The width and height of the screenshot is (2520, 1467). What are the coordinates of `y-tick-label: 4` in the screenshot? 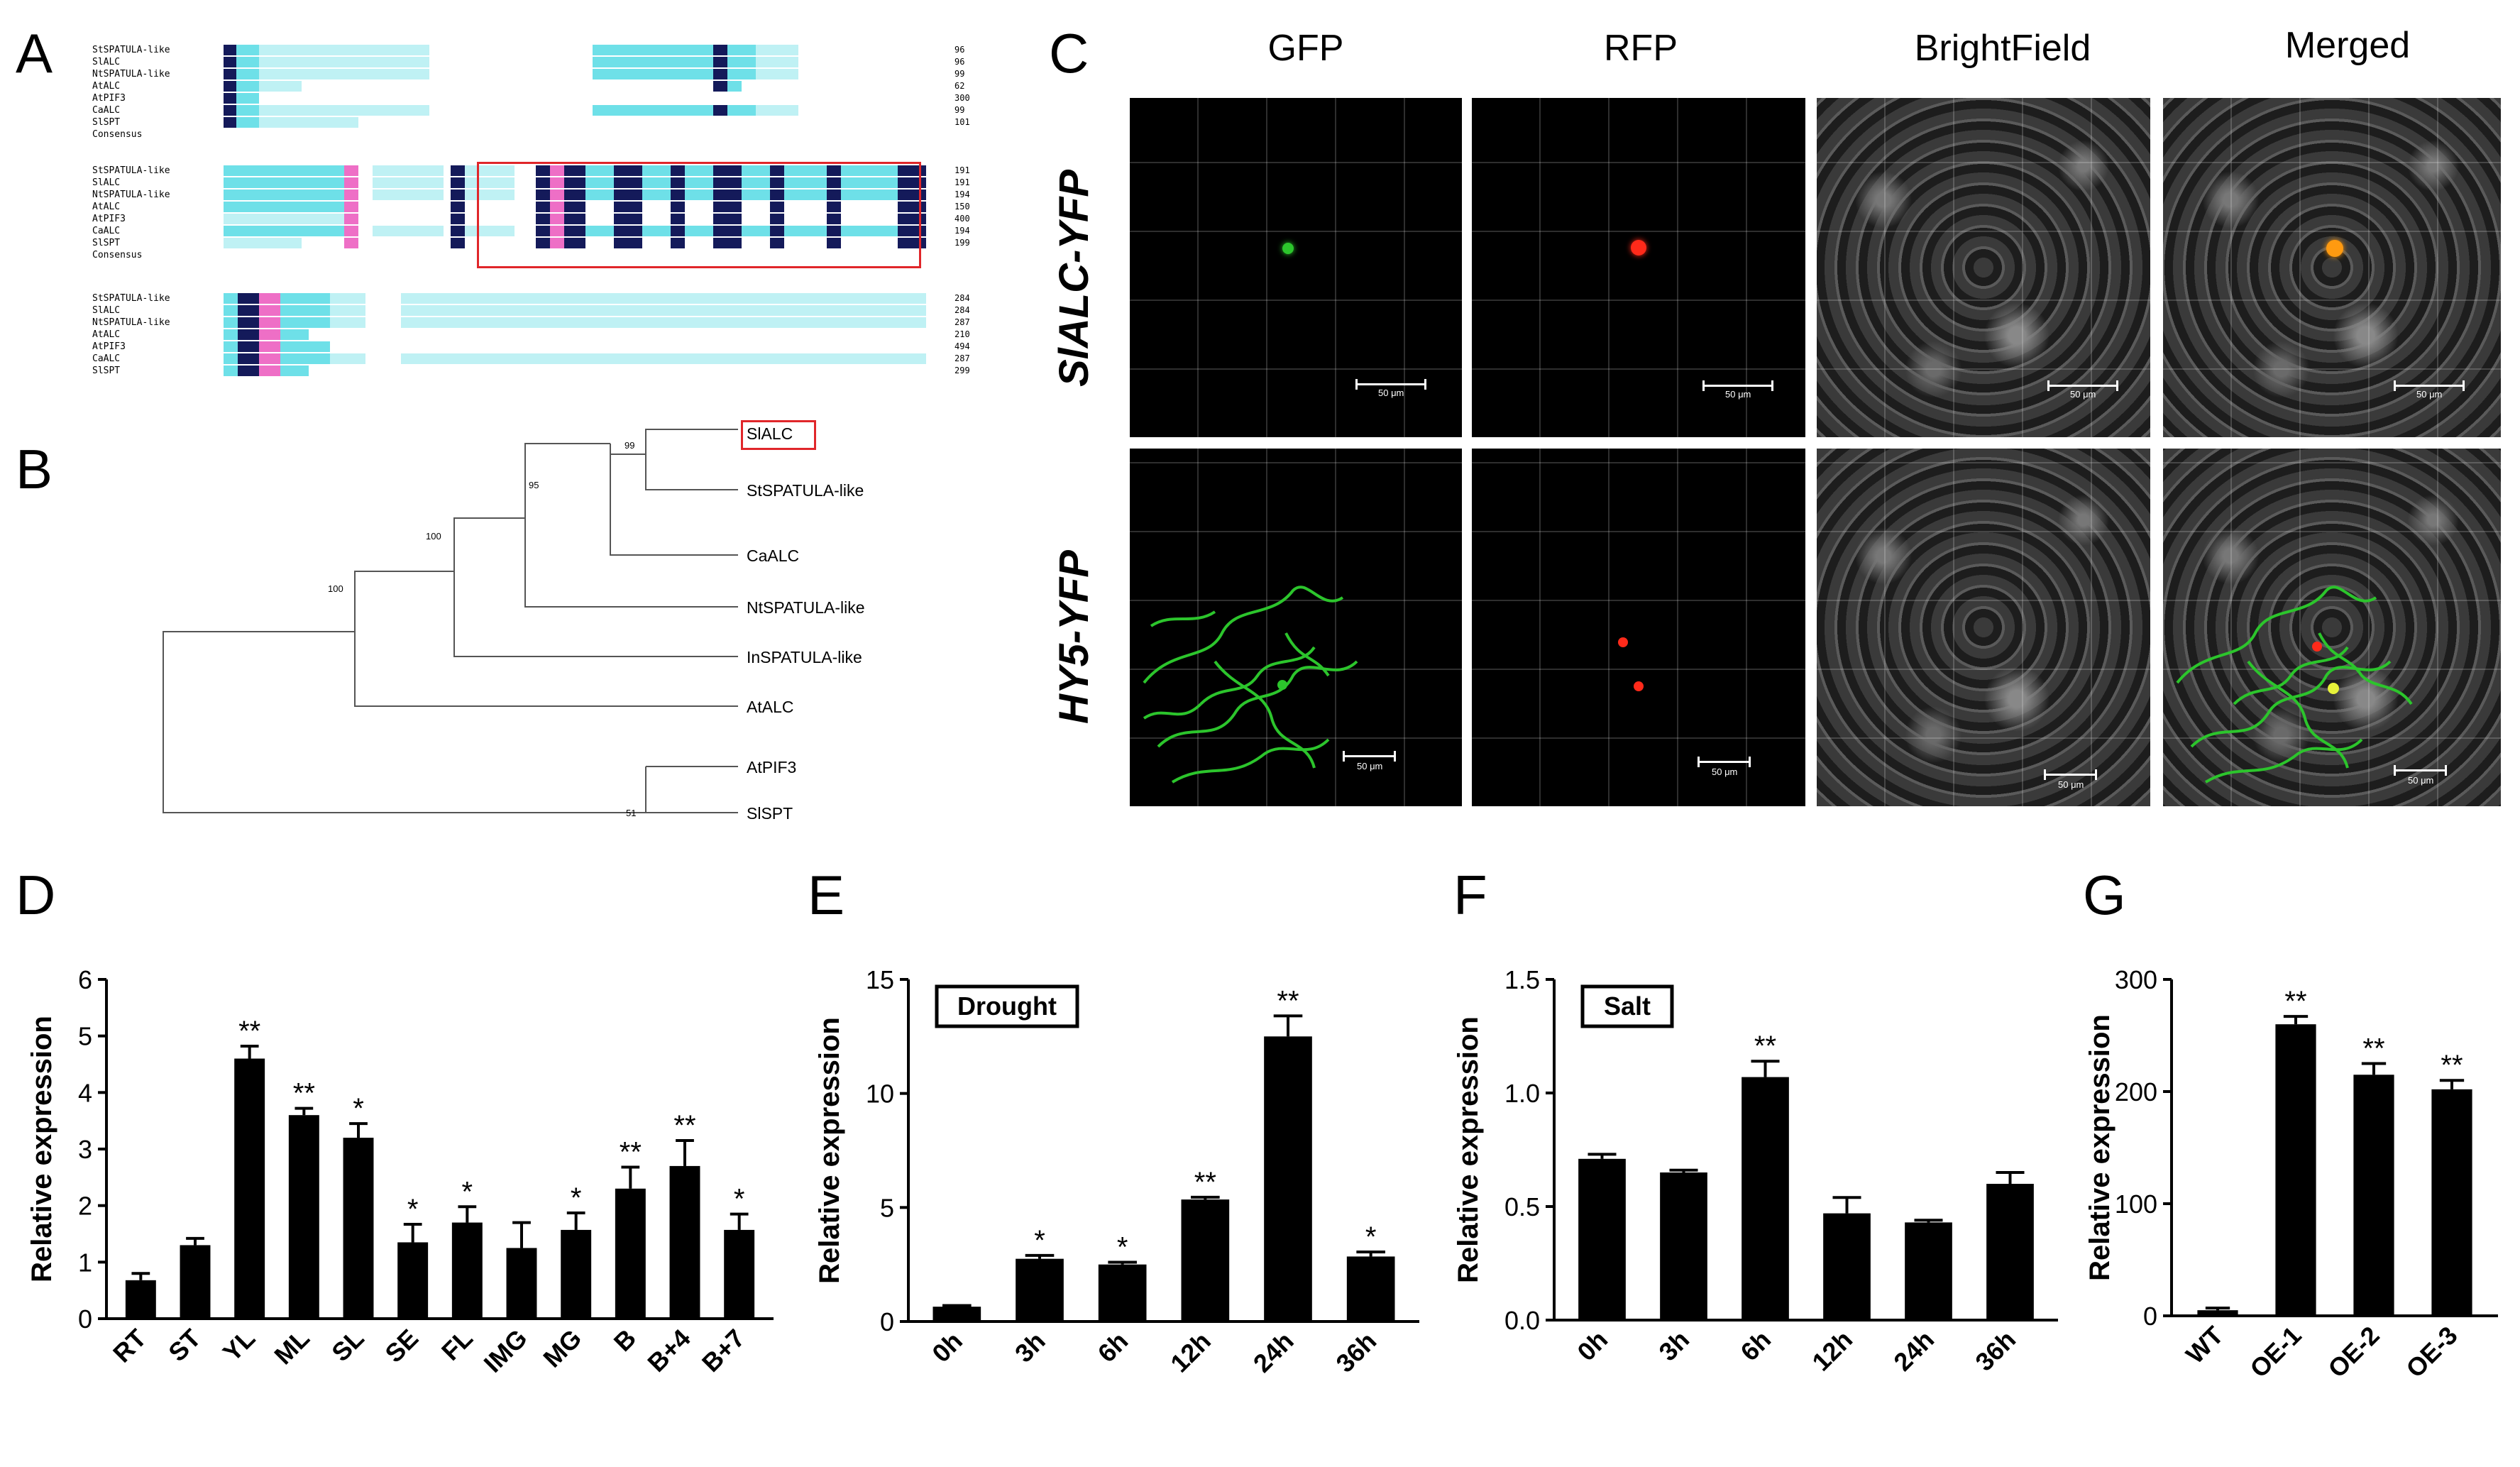 It's located at (85, 1092).